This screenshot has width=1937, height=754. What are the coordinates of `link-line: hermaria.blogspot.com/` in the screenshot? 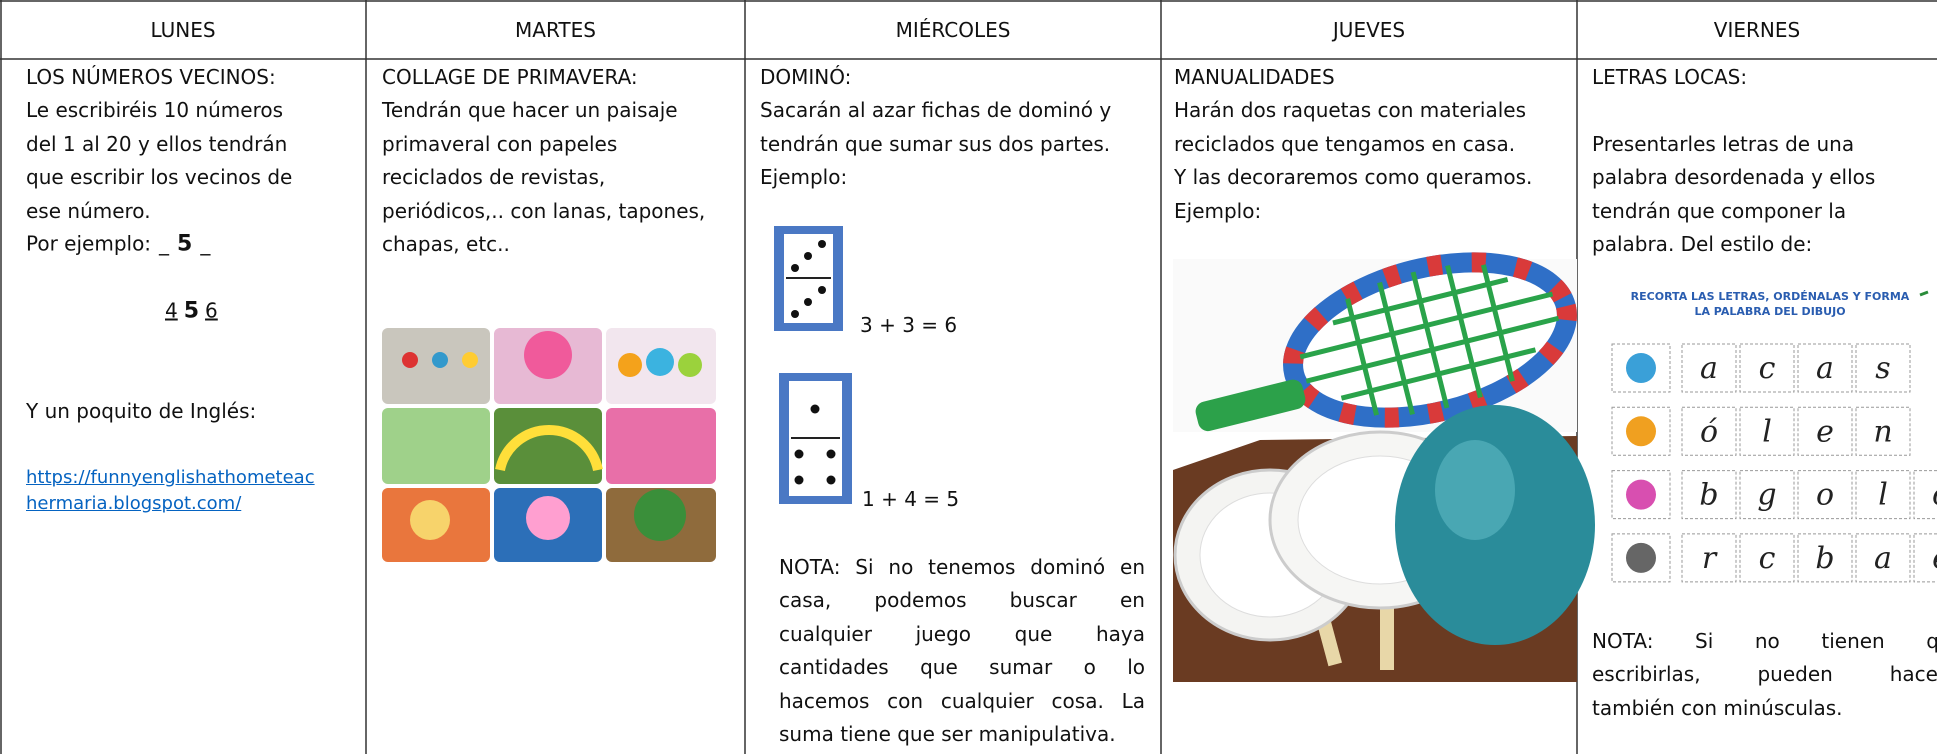 It's located at (134, 503).